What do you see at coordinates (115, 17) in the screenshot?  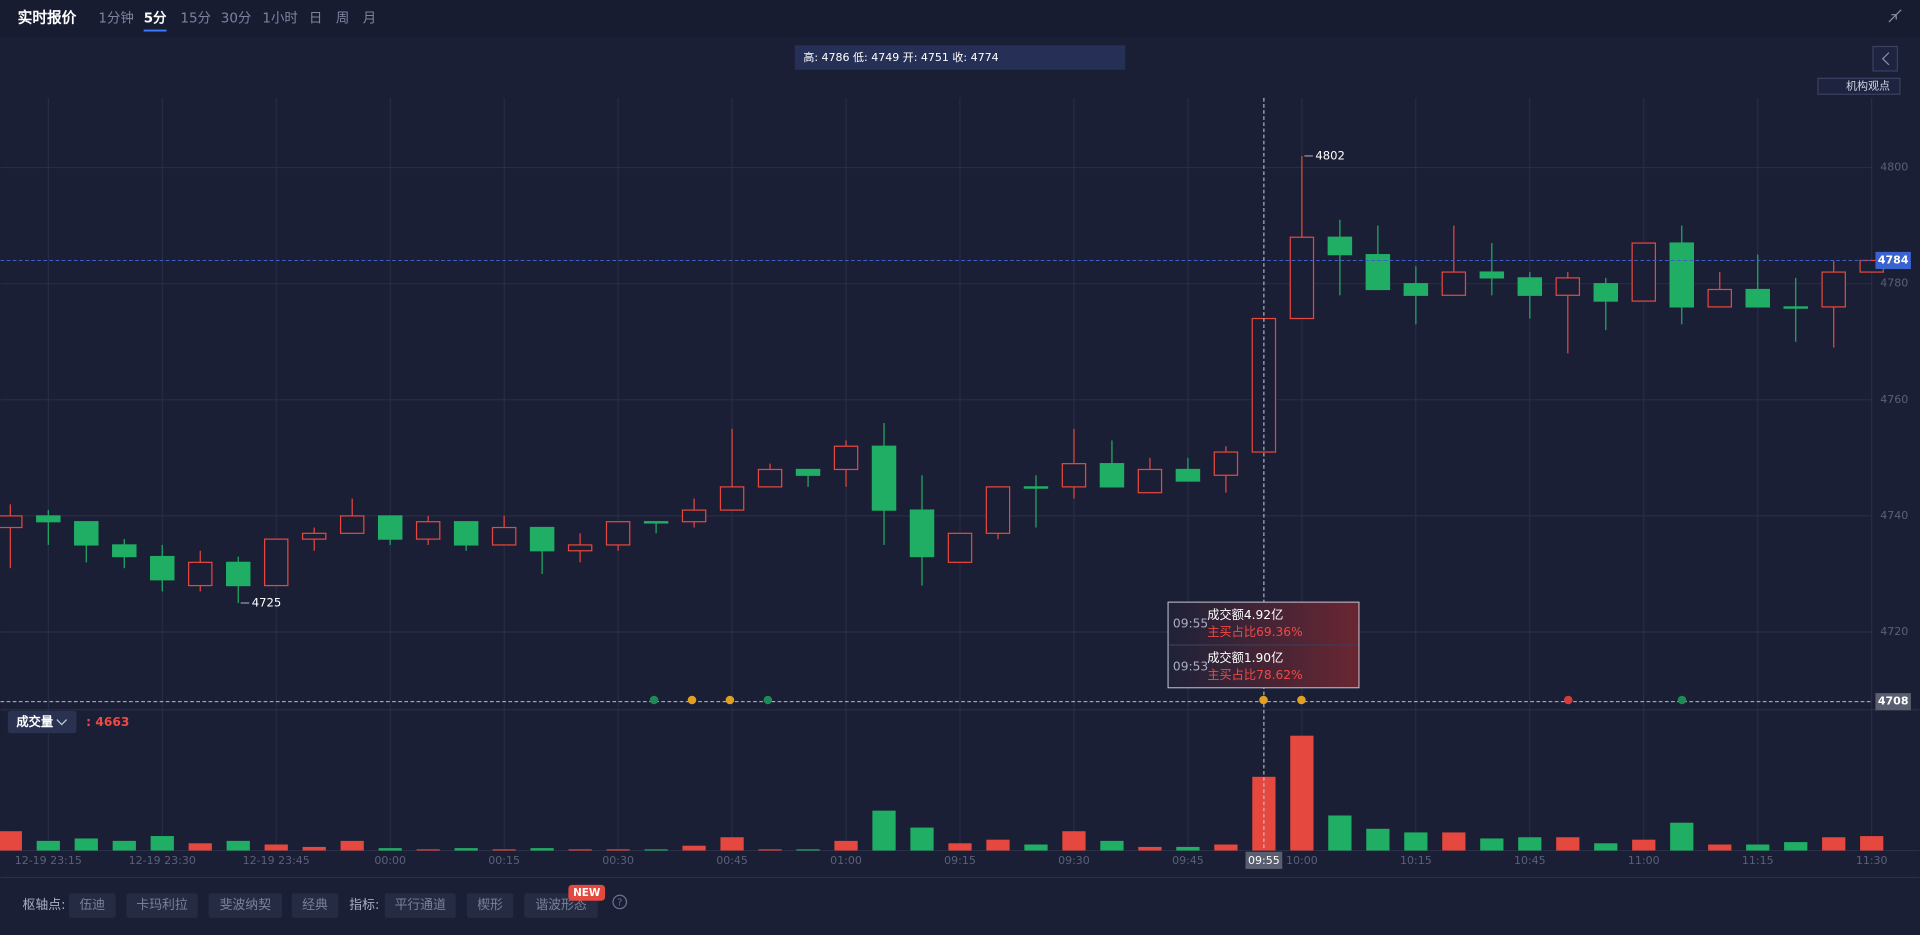 I see `interval-tab: 1分钟` at bounding box center [115, 17].